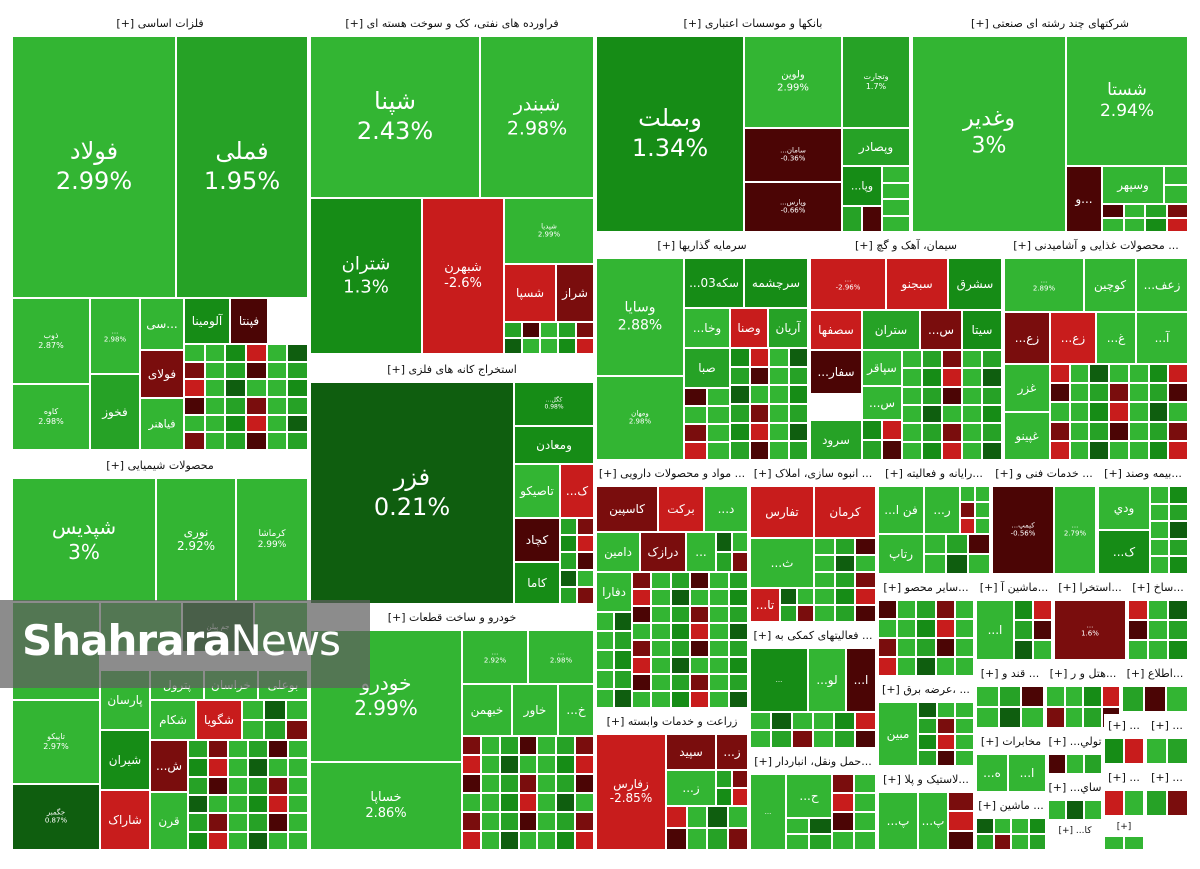  Describe the element at coordinates (115, 412) in the screenshot. I see `stock-tile: فخوز` at that location.